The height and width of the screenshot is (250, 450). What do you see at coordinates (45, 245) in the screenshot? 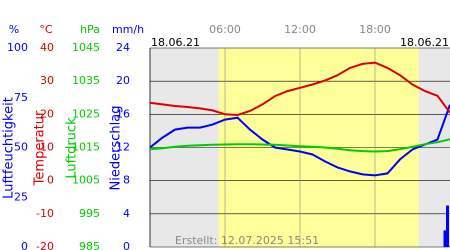
I see `y-tick-label: -20` at bounding box center [45, 245].